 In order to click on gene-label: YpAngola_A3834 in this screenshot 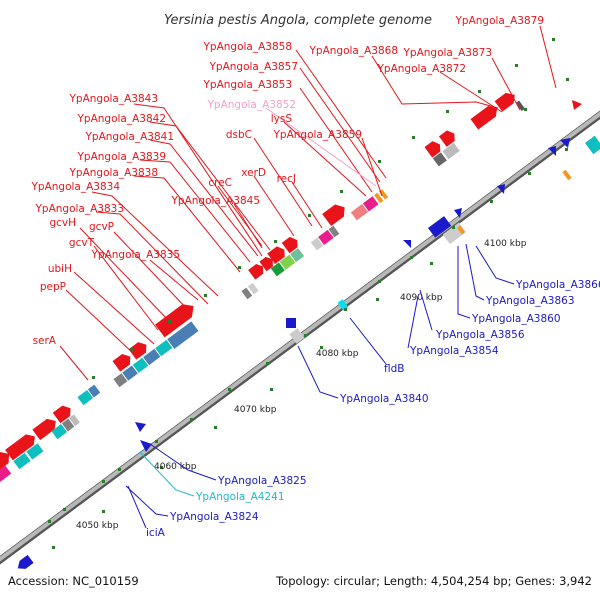, I will do `click(75, 187)`.